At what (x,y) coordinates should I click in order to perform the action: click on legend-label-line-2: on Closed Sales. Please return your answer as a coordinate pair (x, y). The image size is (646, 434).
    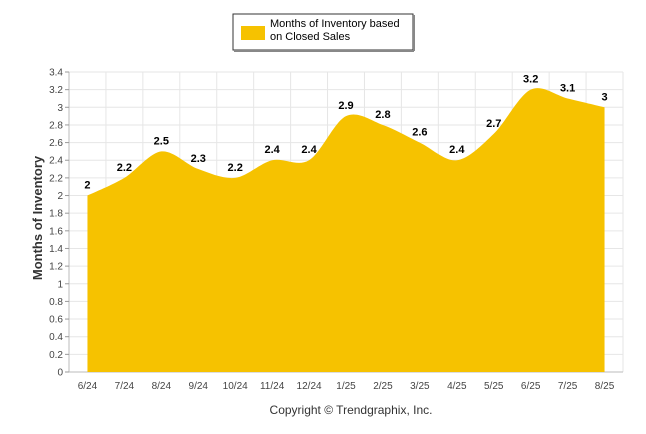
    Looking at the image, I should click on (310, 37).